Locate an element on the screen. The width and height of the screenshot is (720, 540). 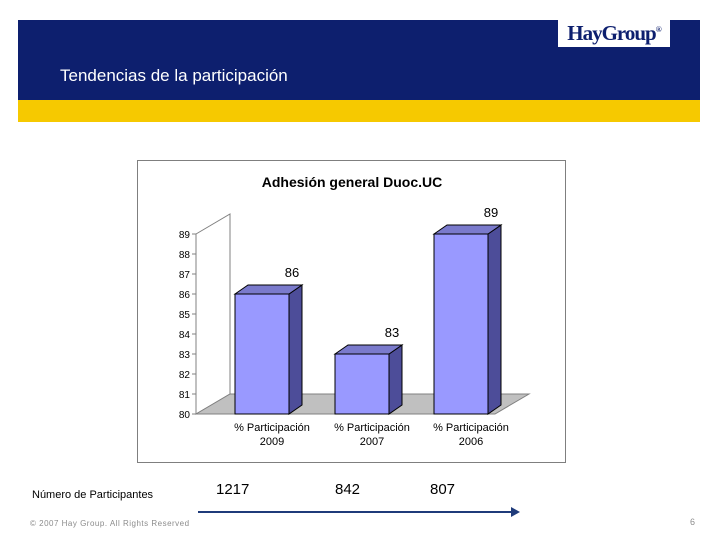
y-tick-label: 82 is located at coordinates (185, 375).